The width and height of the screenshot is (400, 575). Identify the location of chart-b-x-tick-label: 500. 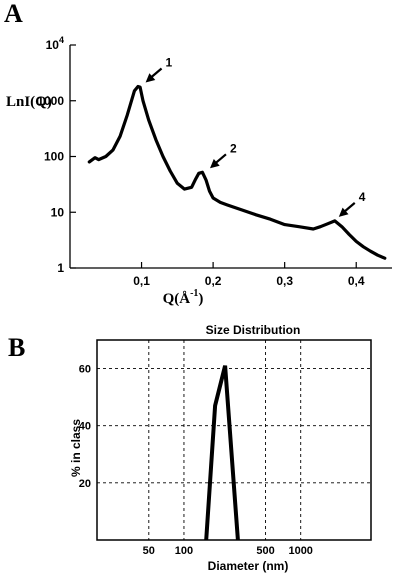
(265, 551).